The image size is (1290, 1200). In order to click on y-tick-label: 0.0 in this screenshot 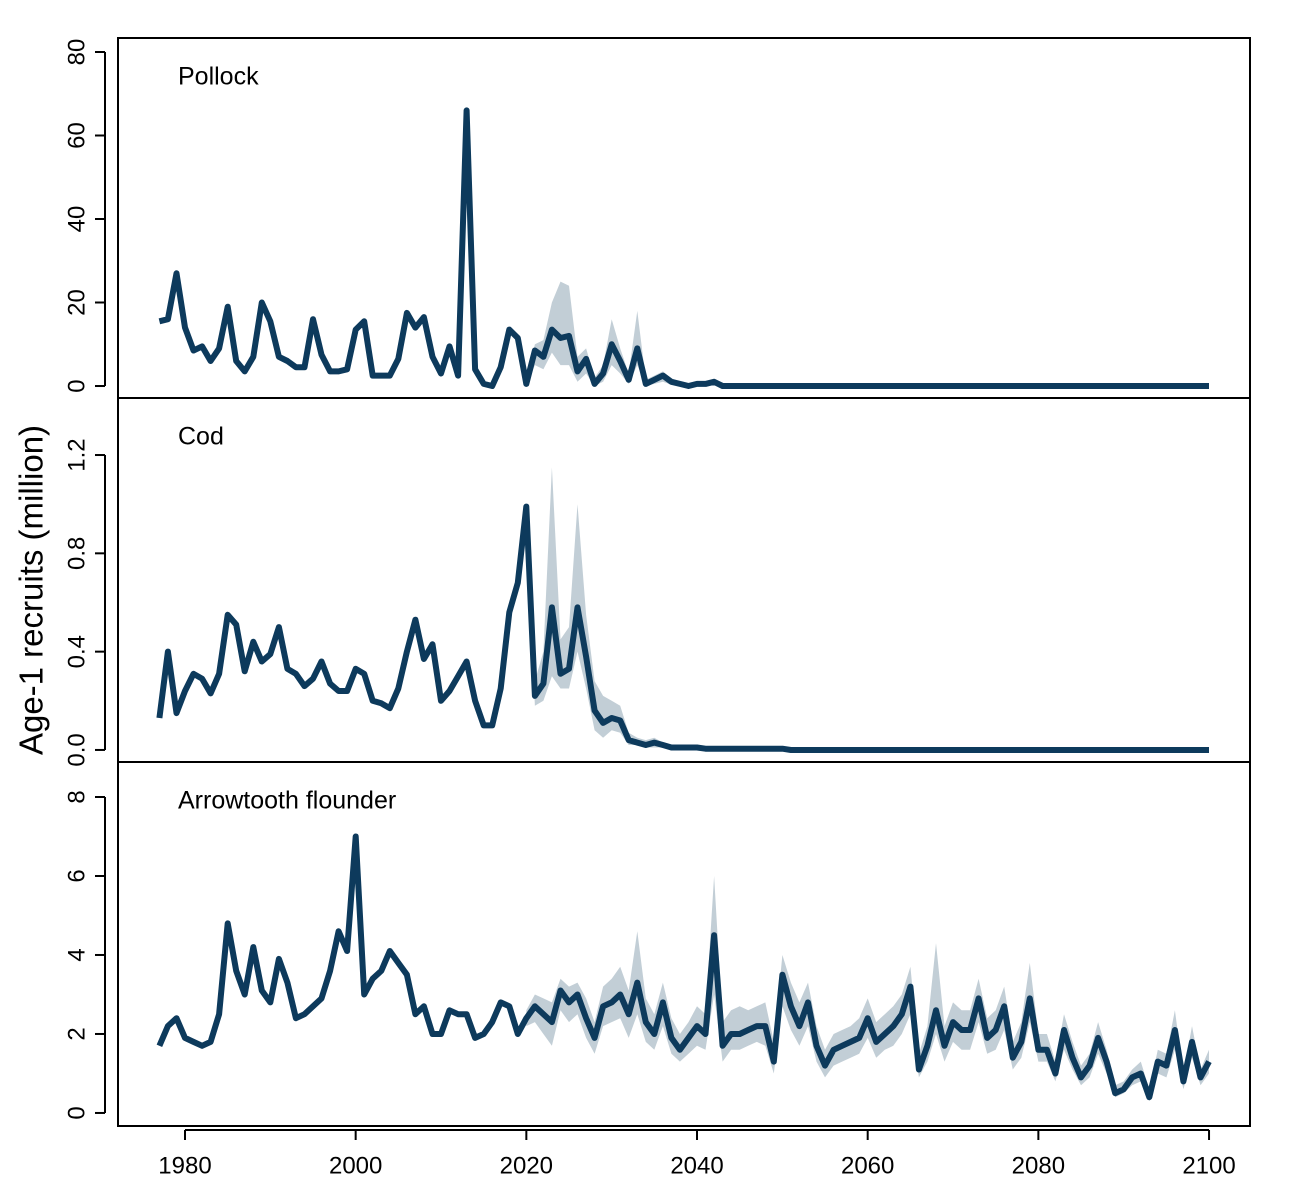, I will do `click(76, 749)`.